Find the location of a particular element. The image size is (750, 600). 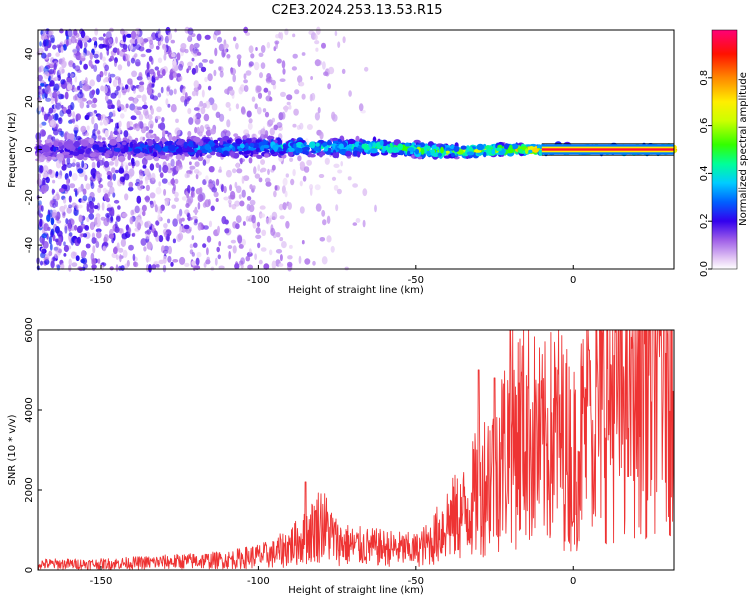

snr-x-tick-label: -150 is located at coordinates (101, 581).